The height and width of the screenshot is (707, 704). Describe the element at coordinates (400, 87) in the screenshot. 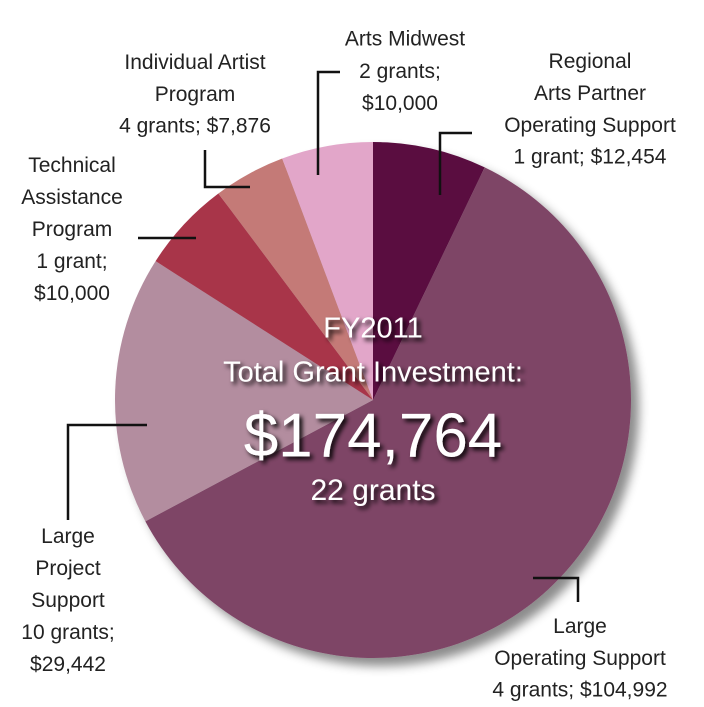

I see `value-label: 2 grants; $10,000` at that location.